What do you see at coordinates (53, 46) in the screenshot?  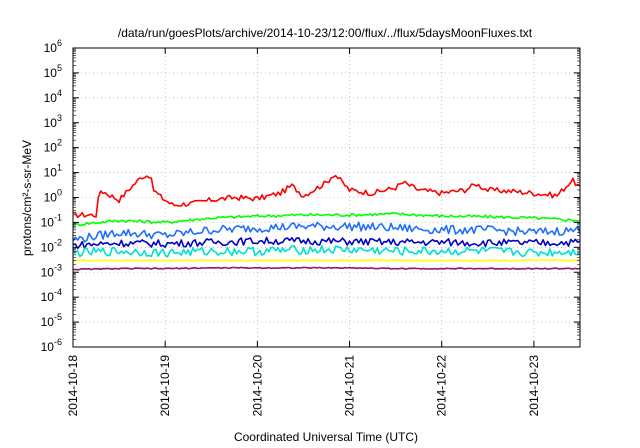 I see `y-tick-label: 10⁶` at bounding box center [53, 46].